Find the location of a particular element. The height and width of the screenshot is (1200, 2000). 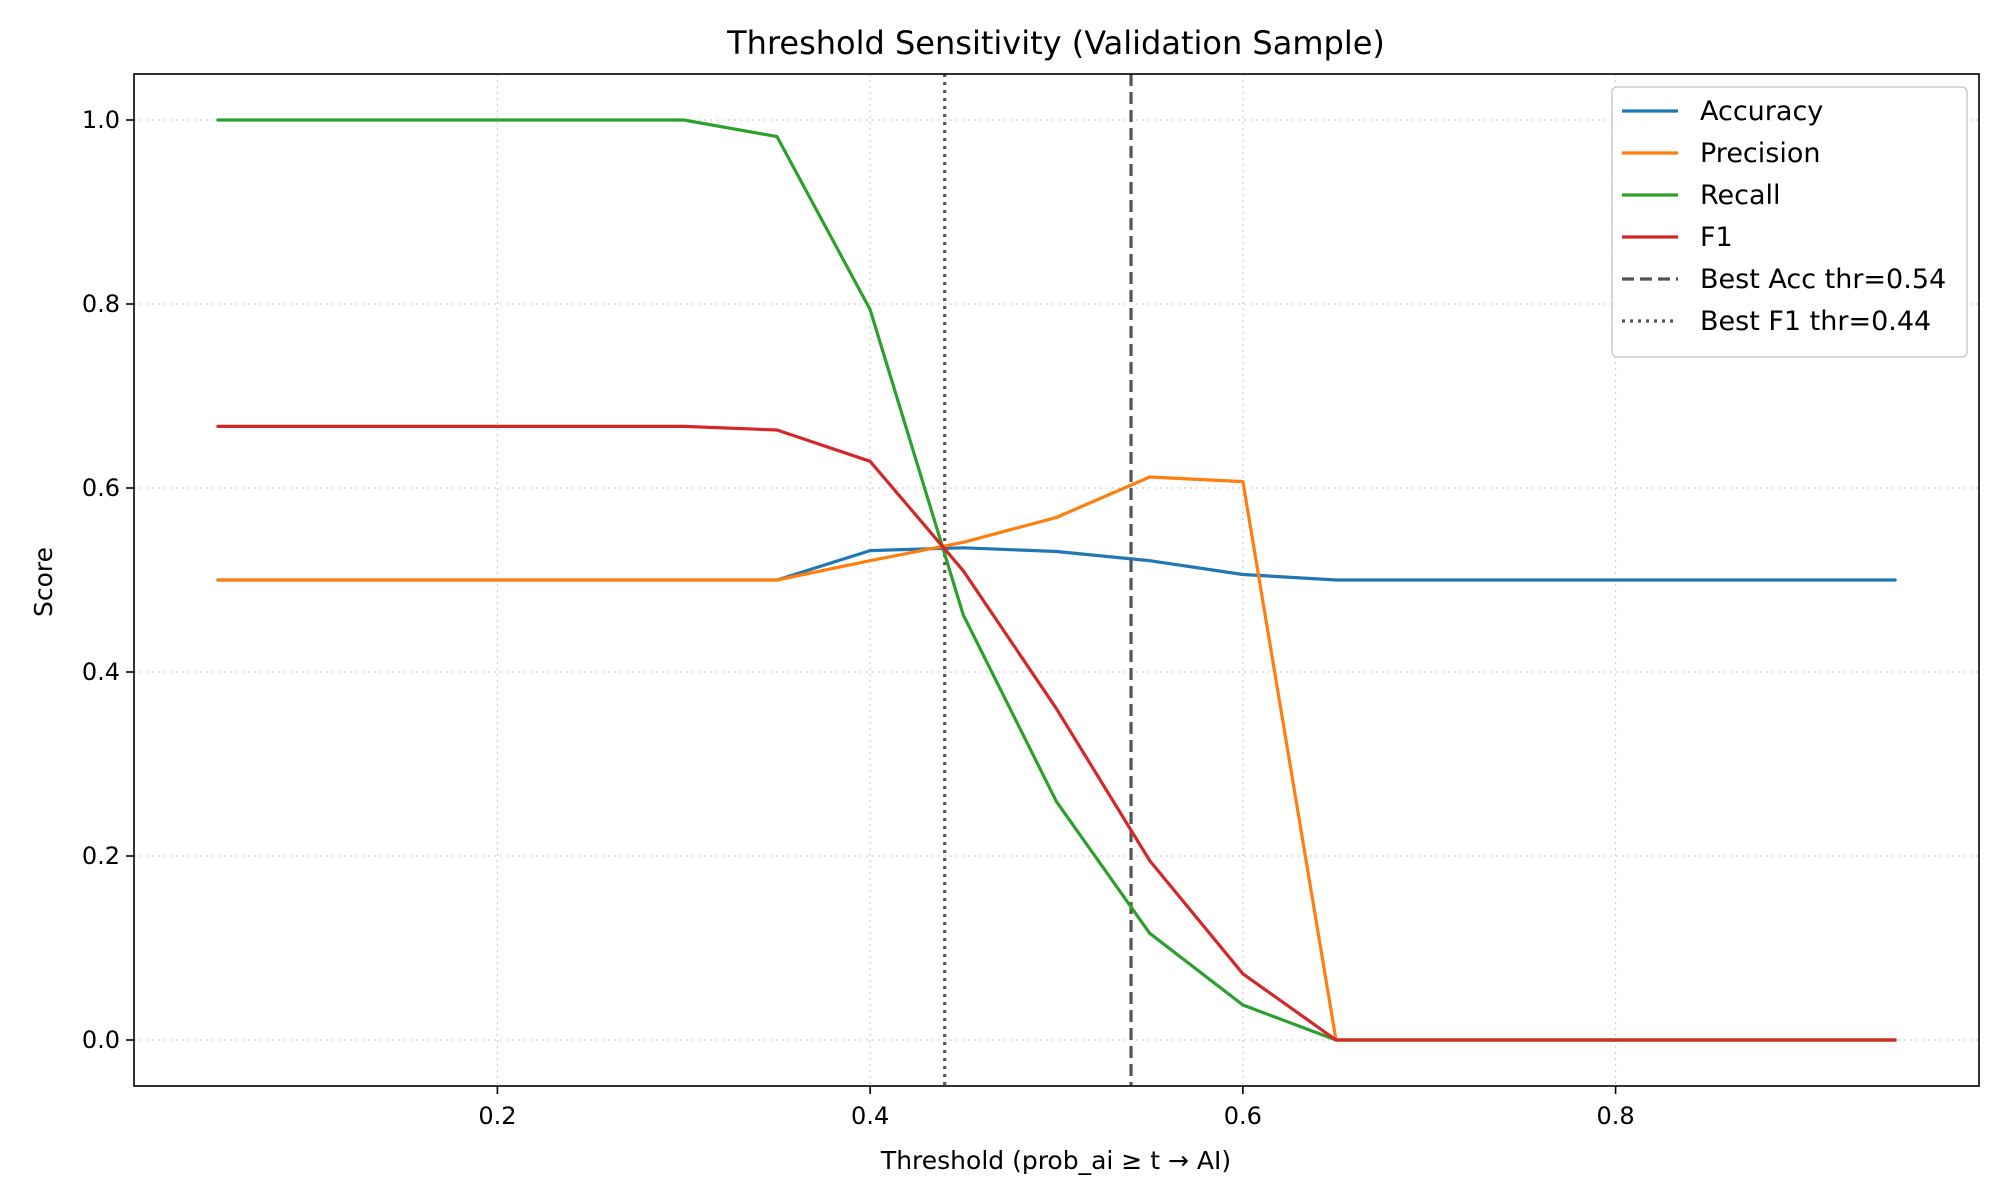

y-tick-label: 0.6 is located at coordinates (101, 488).